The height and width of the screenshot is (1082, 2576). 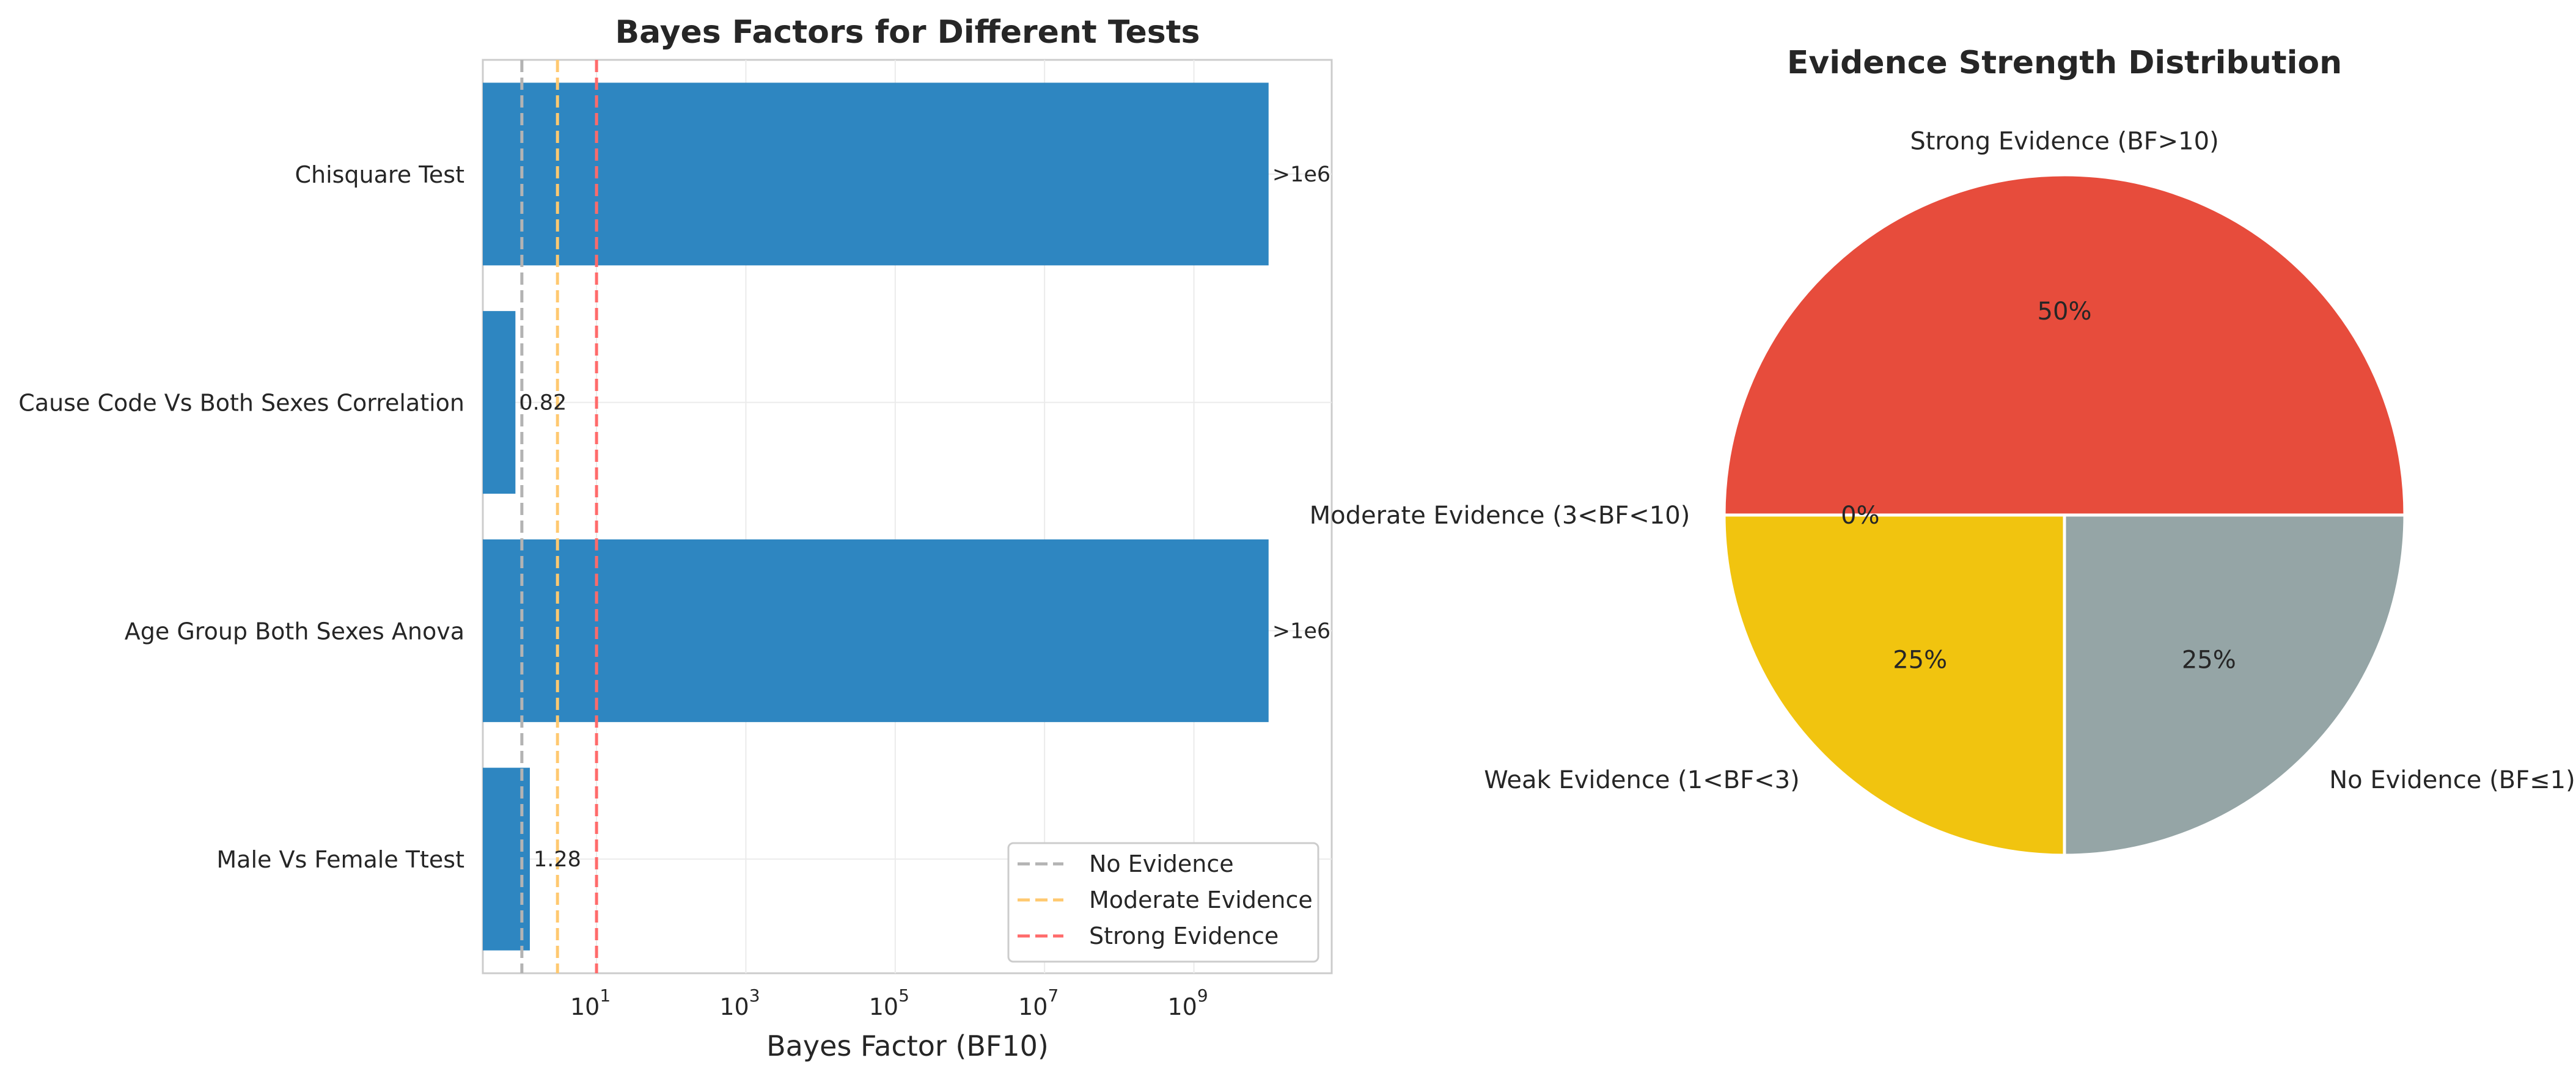 What do you see at coordinates (340, 859) in the screenshot?
I see `y-tick-label: Male Vs Female Ttest` at bounding box center [340, 859].